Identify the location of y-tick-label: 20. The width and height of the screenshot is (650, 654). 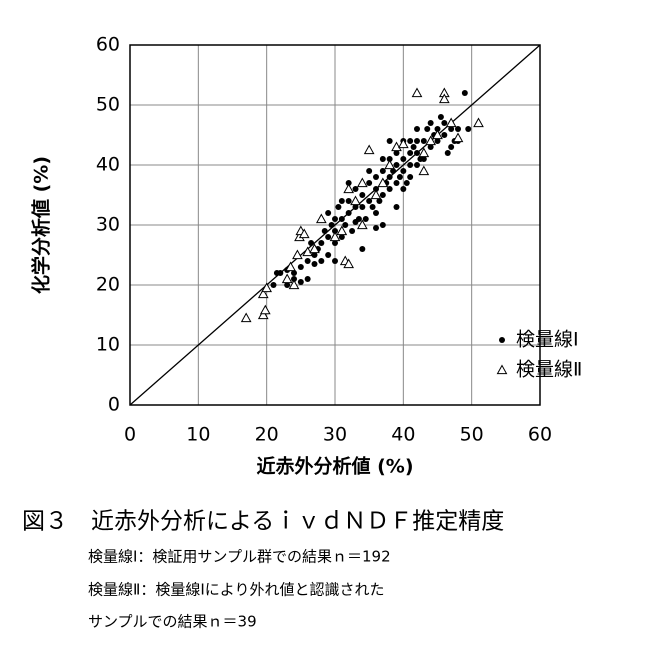
(108, 285).